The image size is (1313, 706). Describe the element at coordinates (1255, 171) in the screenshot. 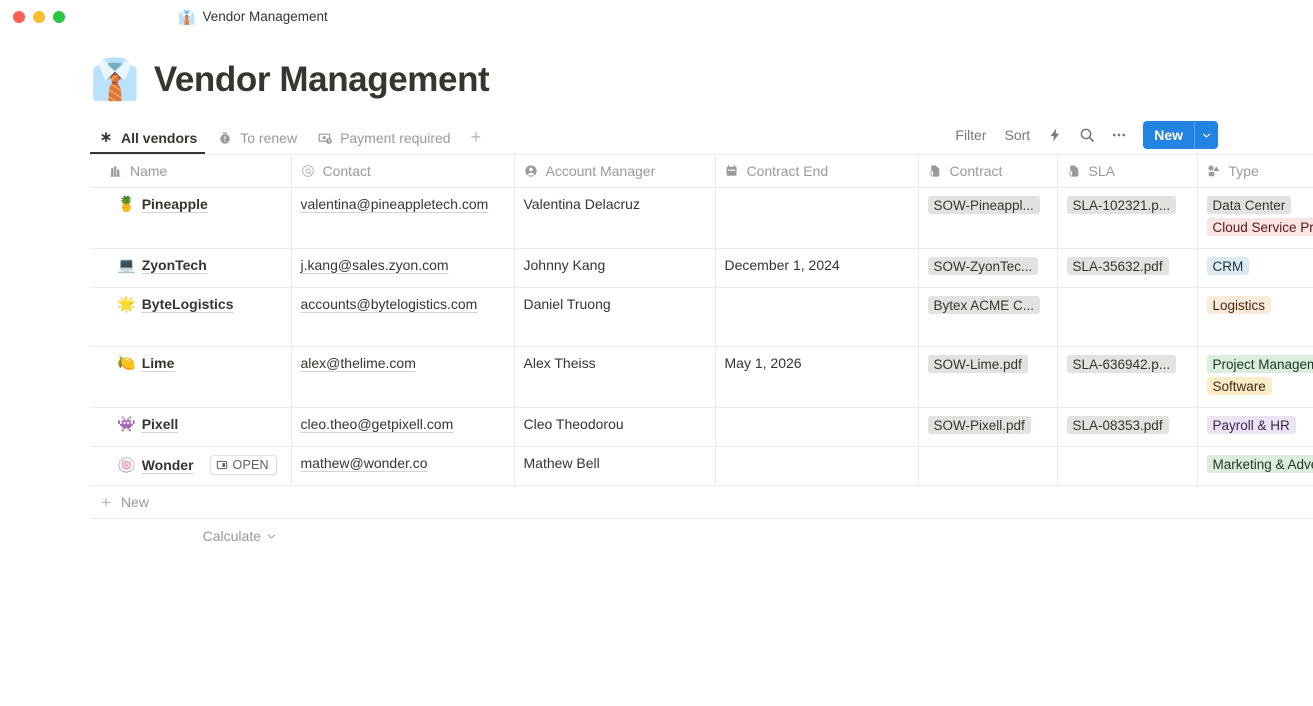

I see `column-header-type: Type` at that location.